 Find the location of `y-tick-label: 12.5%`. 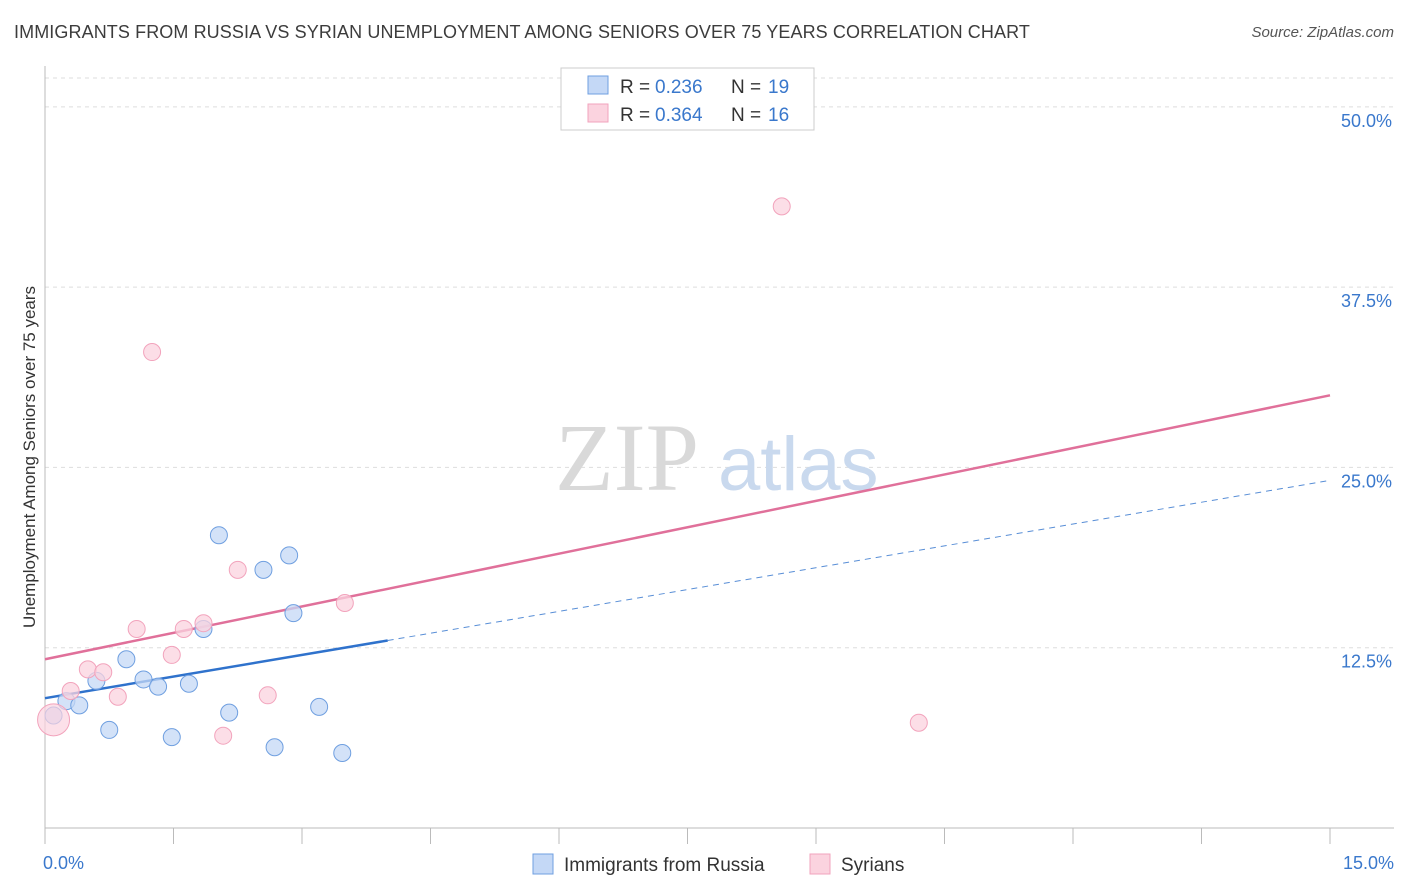

y-tick-label: 12.5% is located at coordinates (1366, 662).